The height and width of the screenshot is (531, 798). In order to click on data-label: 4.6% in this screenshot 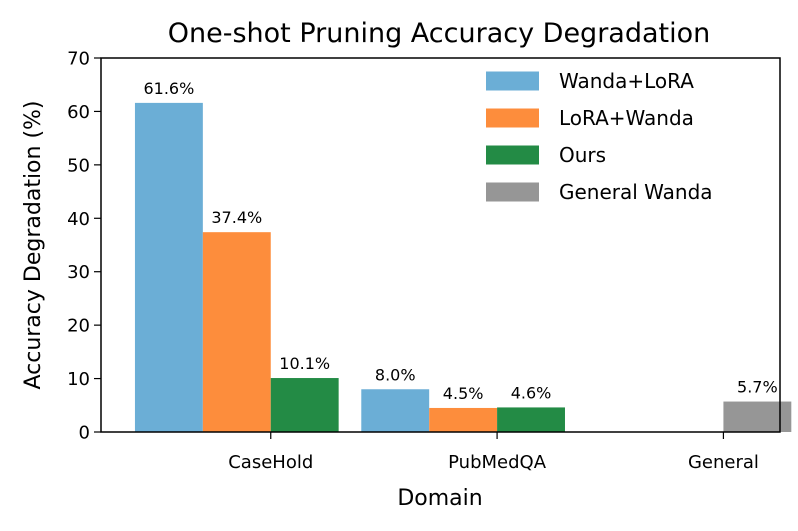, I will do `click(531, 392)`.